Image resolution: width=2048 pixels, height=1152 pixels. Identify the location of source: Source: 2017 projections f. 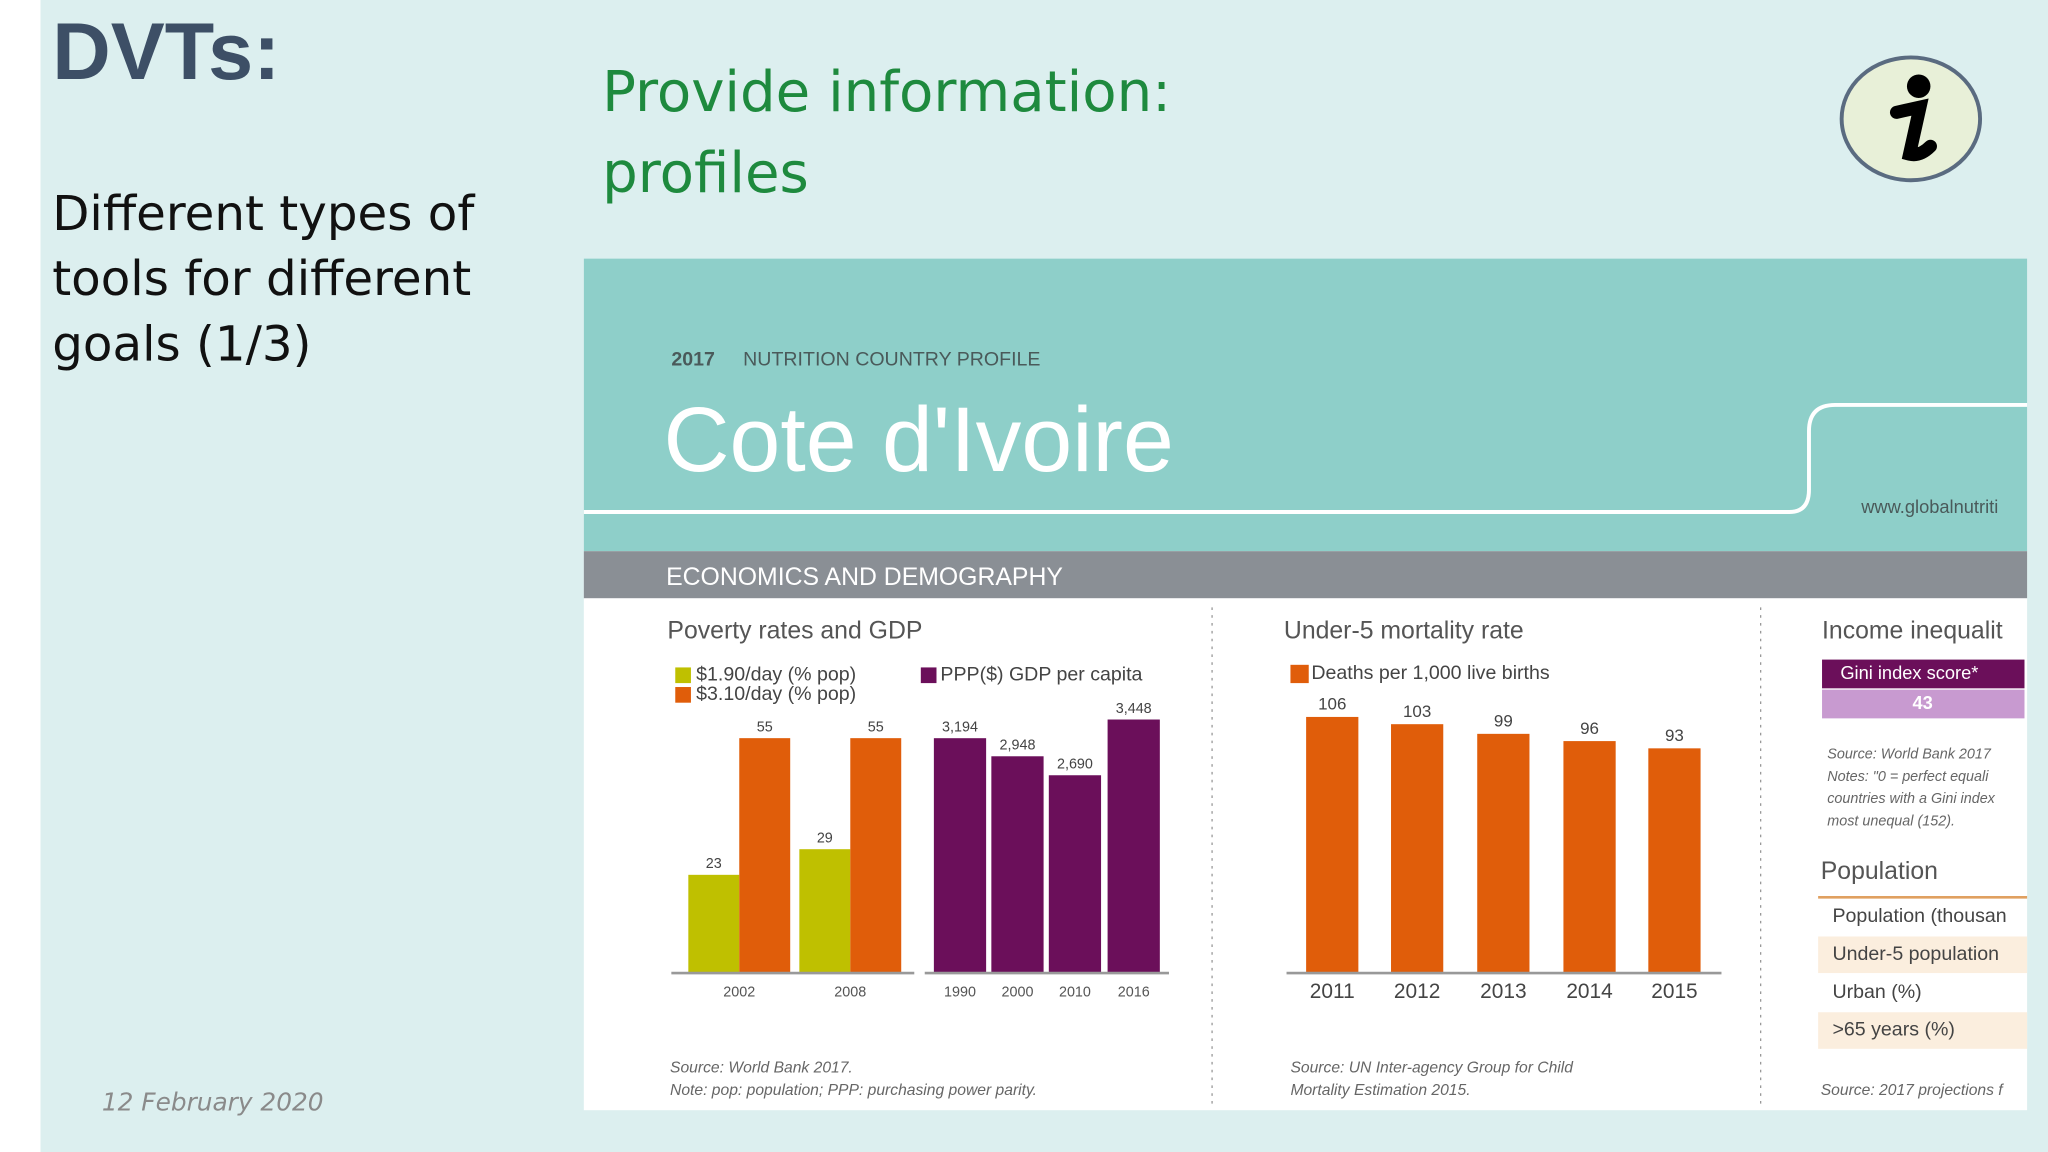
(1913, 1090).